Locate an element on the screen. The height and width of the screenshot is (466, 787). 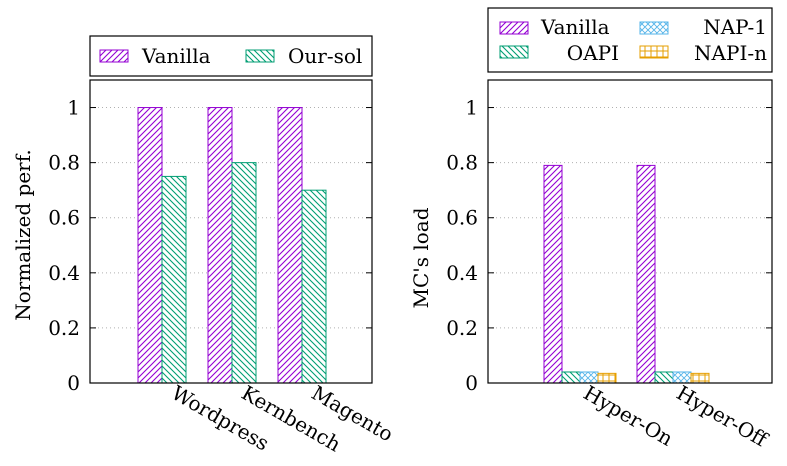
bar-hyper-on-vanilla is located at coordinates (553, 274).